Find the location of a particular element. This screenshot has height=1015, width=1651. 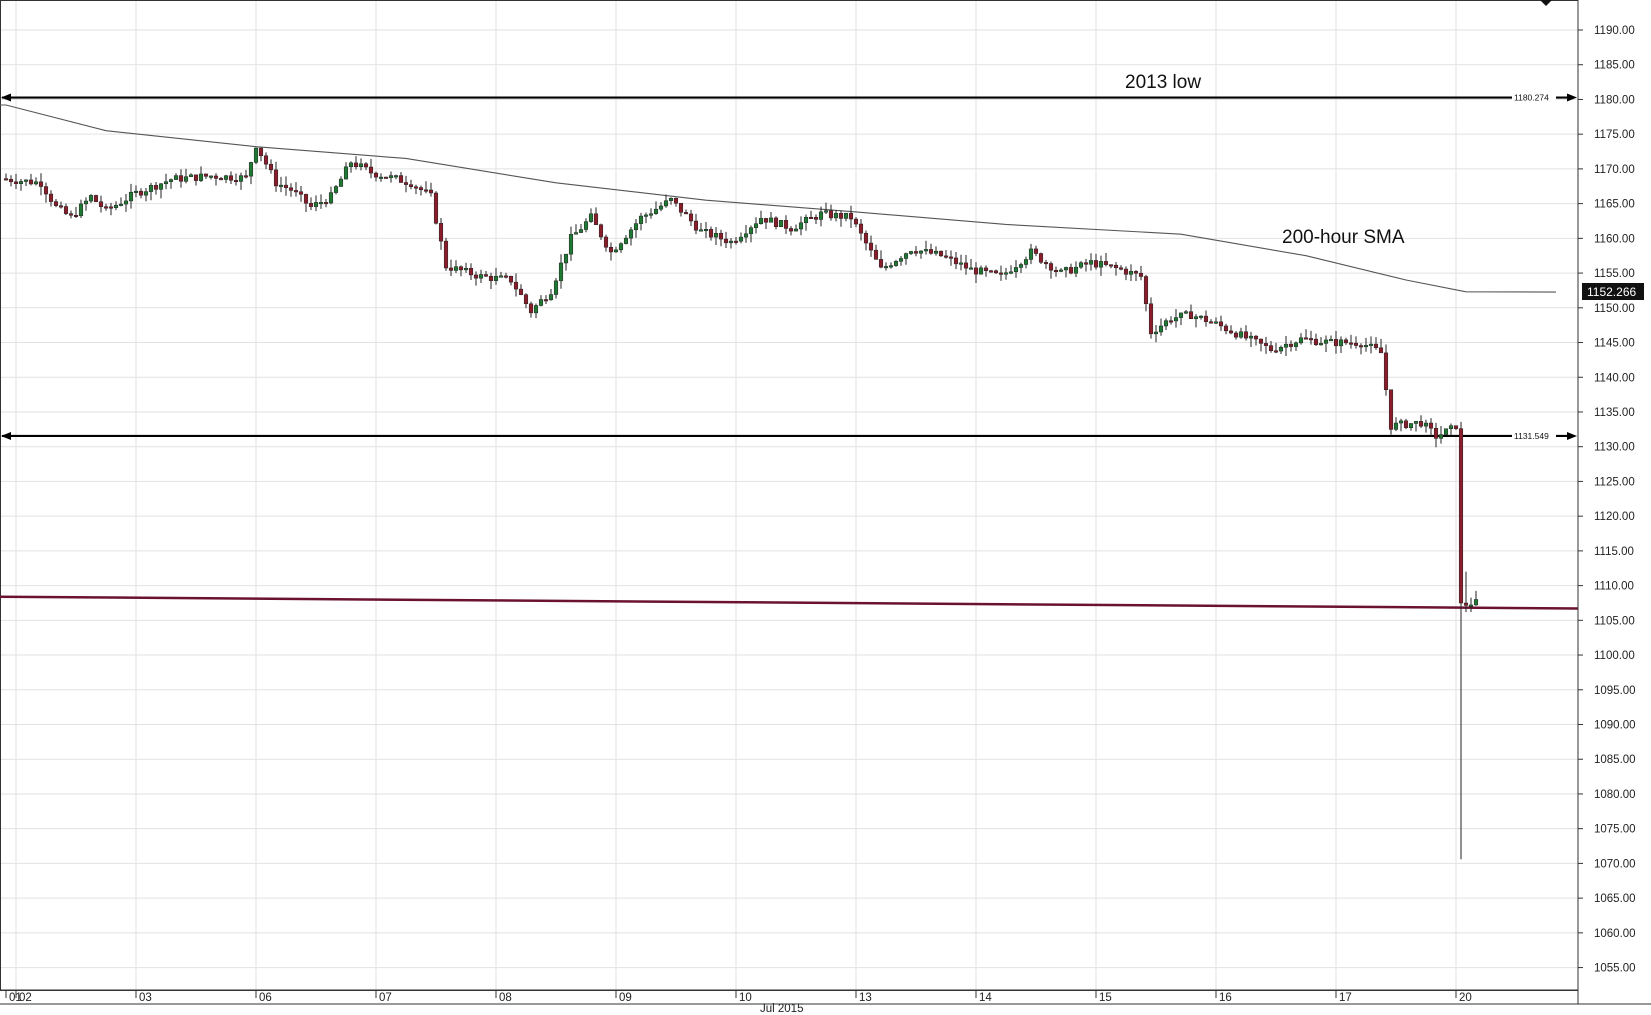

y-tick-label: 1120.00 is located at coordinates (1614, 517).